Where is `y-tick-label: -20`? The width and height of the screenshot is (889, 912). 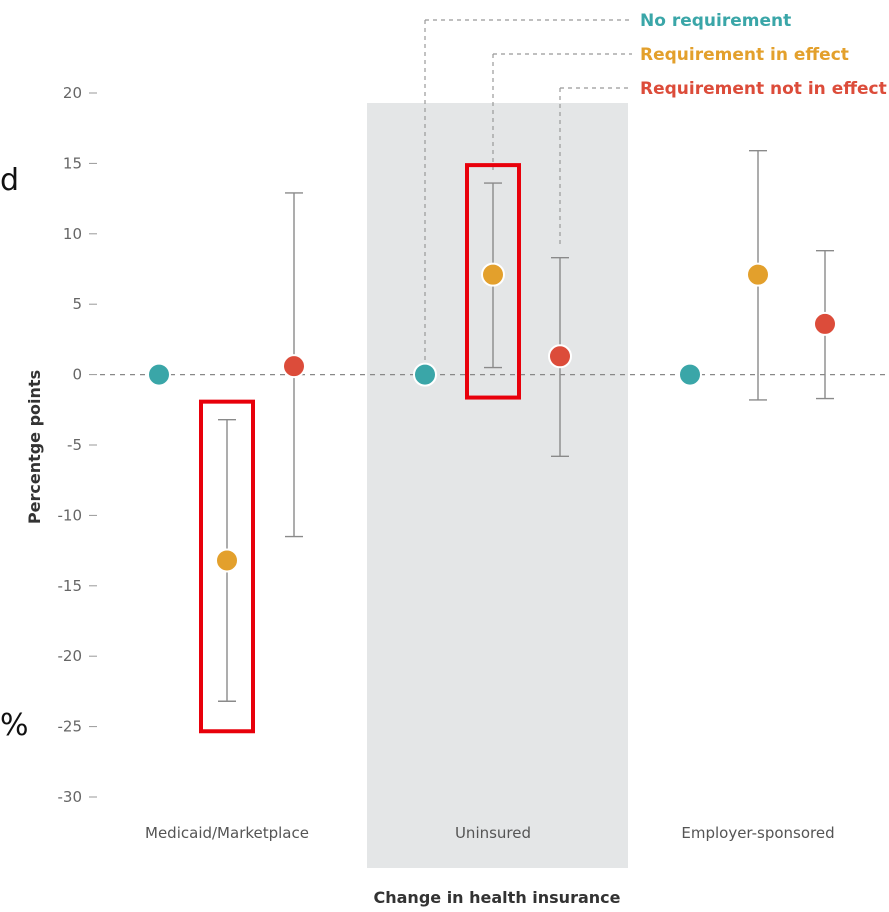 y-tick-label: -20 is located at coordinates (70, 656).